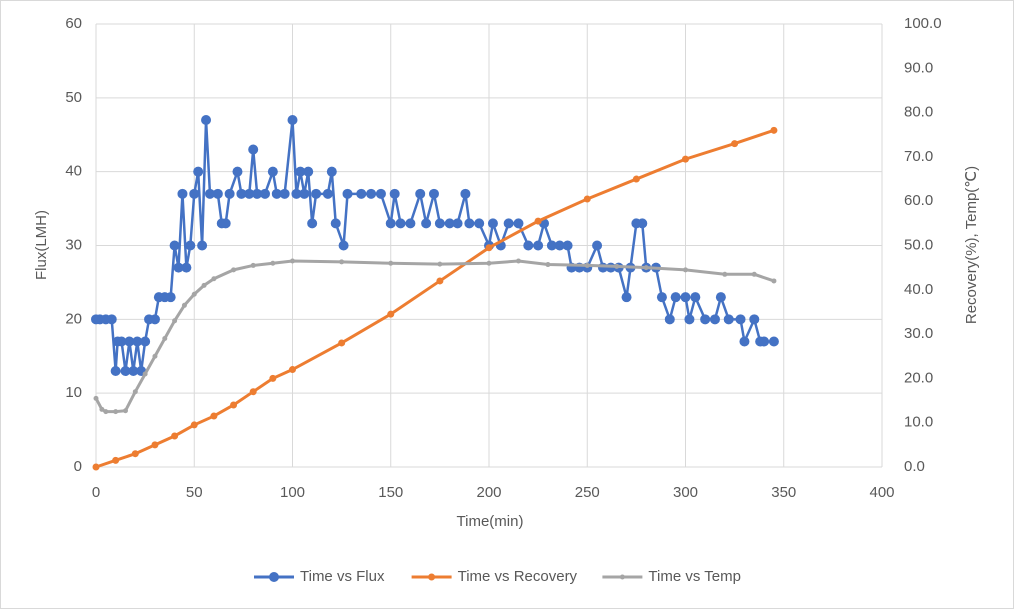  I want to click on y-tick-label: 20, so click(73, 318).